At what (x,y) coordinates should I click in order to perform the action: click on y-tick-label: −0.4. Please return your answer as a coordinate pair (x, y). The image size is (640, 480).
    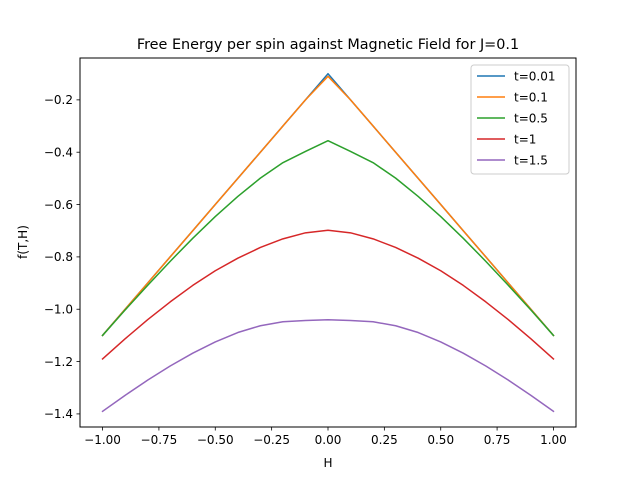
    Looking at the image, I should click on (58, 153).